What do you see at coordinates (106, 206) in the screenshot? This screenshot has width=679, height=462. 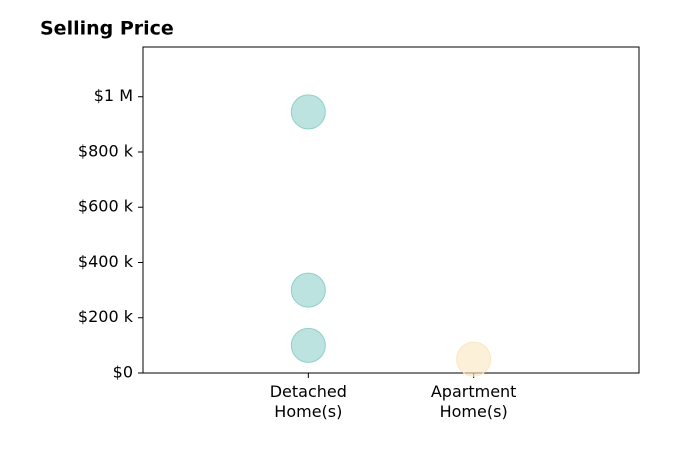 I see `y-tick-label: $600 k` at bounding box center [106, 206].